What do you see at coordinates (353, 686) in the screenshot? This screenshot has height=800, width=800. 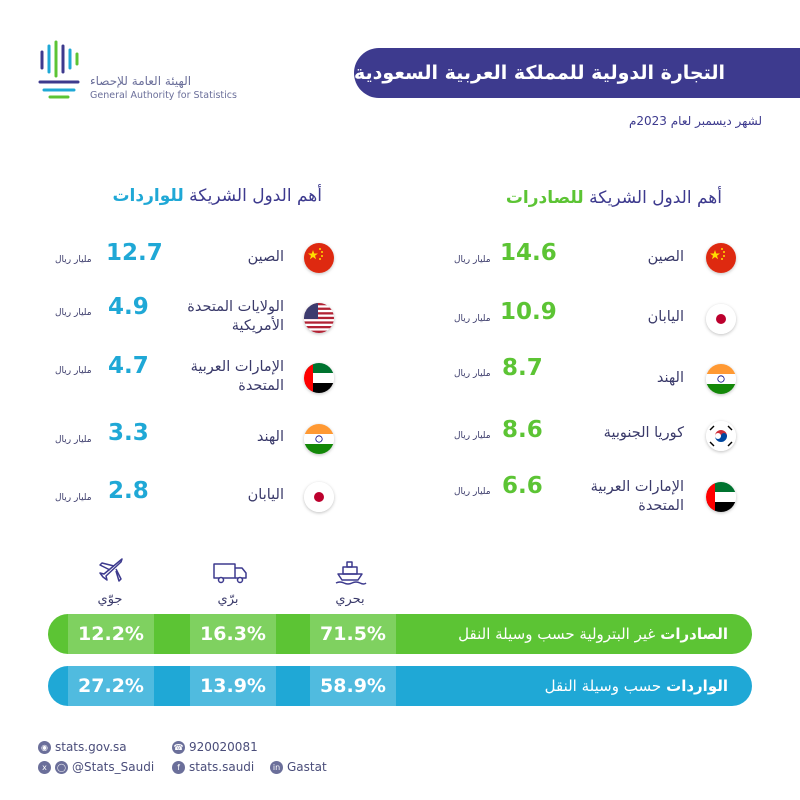 I see `imports-sea-percent: 58.9%` at bounding box center [353, 686].